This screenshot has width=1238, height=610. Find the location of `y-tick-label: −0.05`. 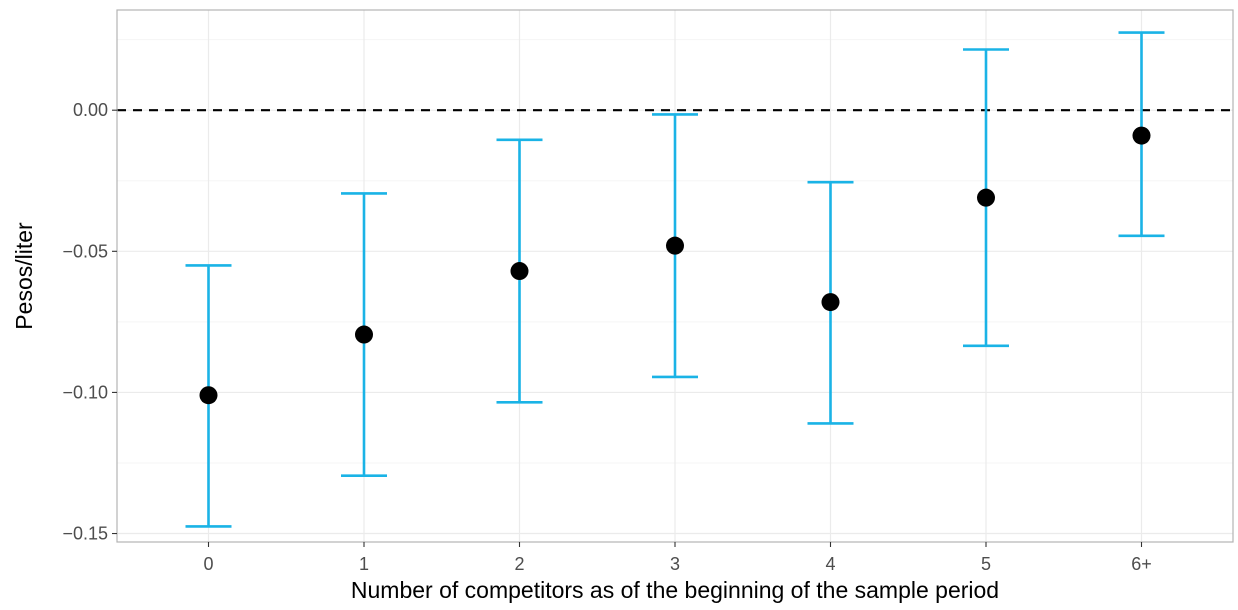

y-tick-label: −0.05 is located at coordinates (85, 251).